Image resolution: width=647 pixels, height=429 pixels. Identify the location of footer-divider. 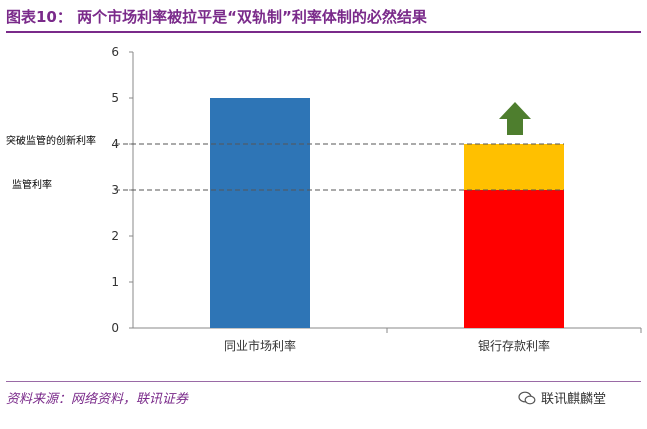
(323, 381).